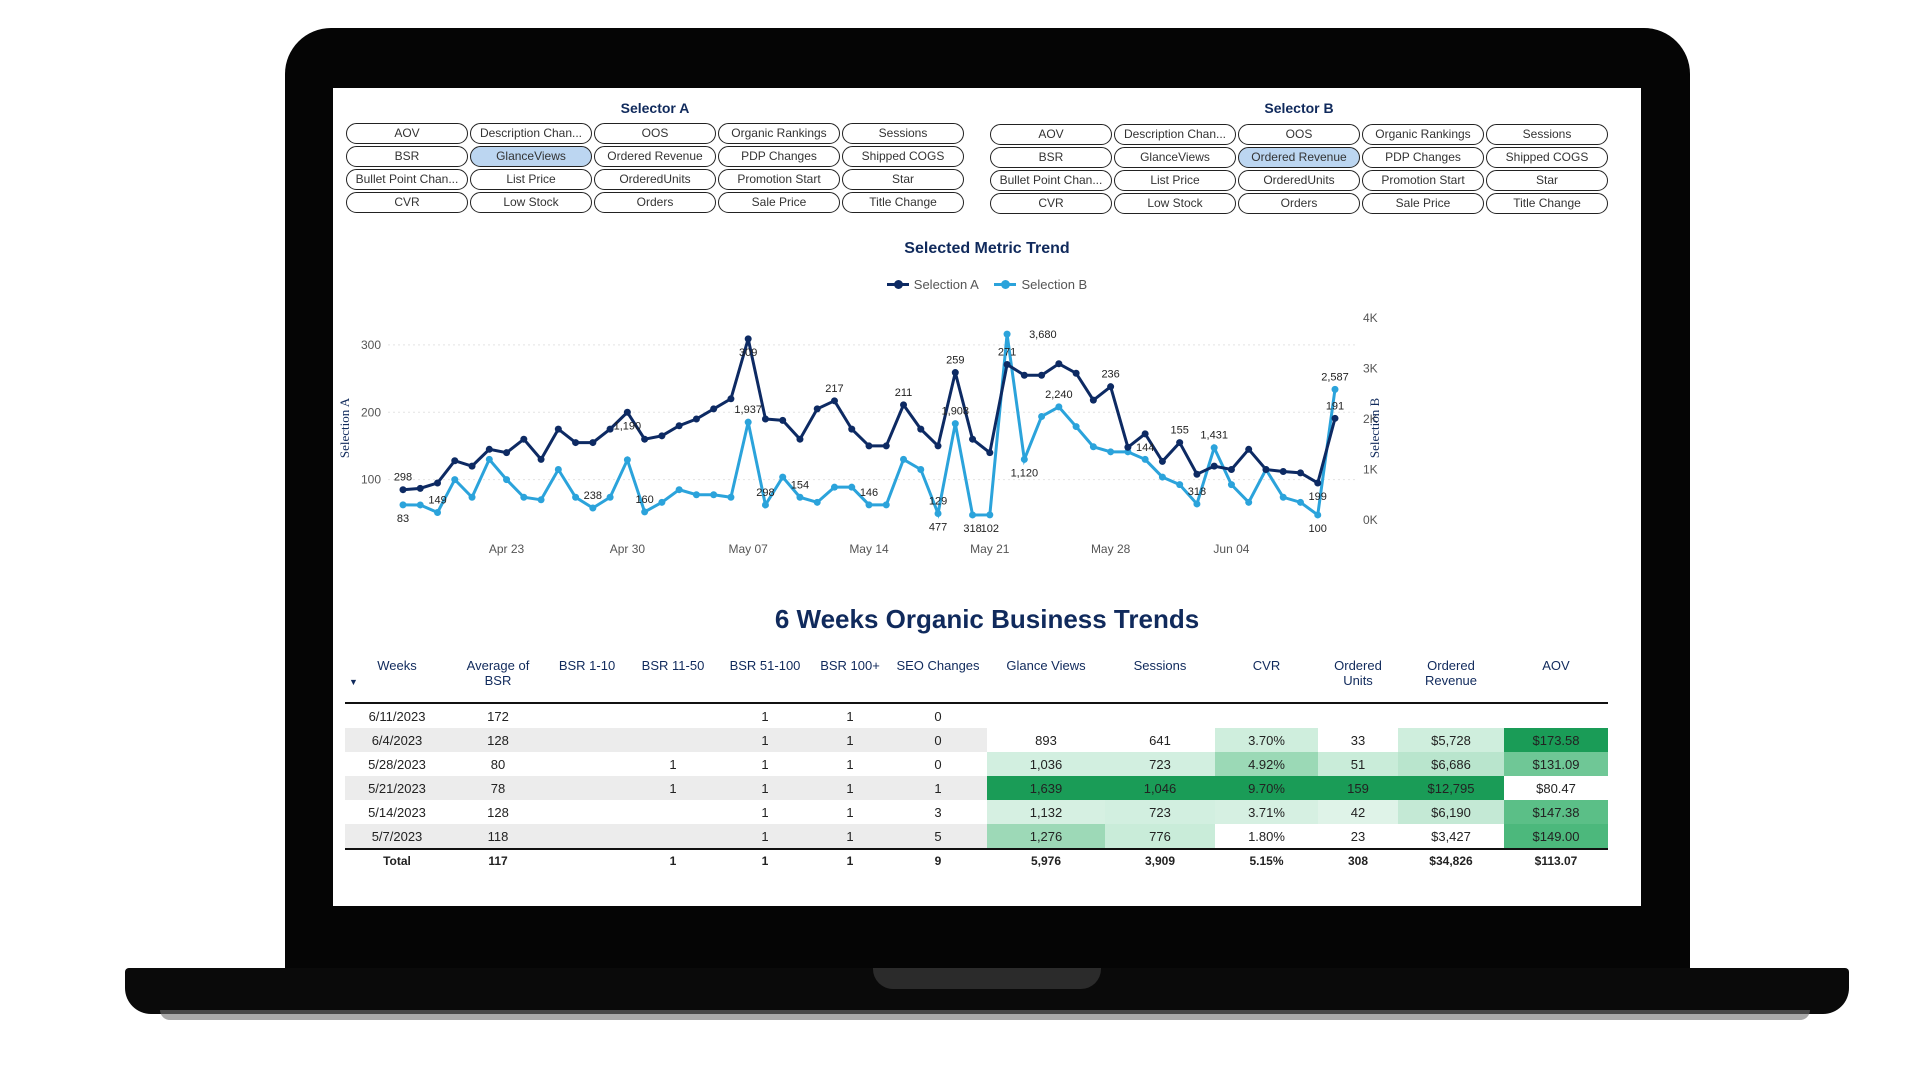 The width and height of the screenshot is (1920, 1080). I want to click on legend-item-selection-a: Selection A, so click(932, 284).